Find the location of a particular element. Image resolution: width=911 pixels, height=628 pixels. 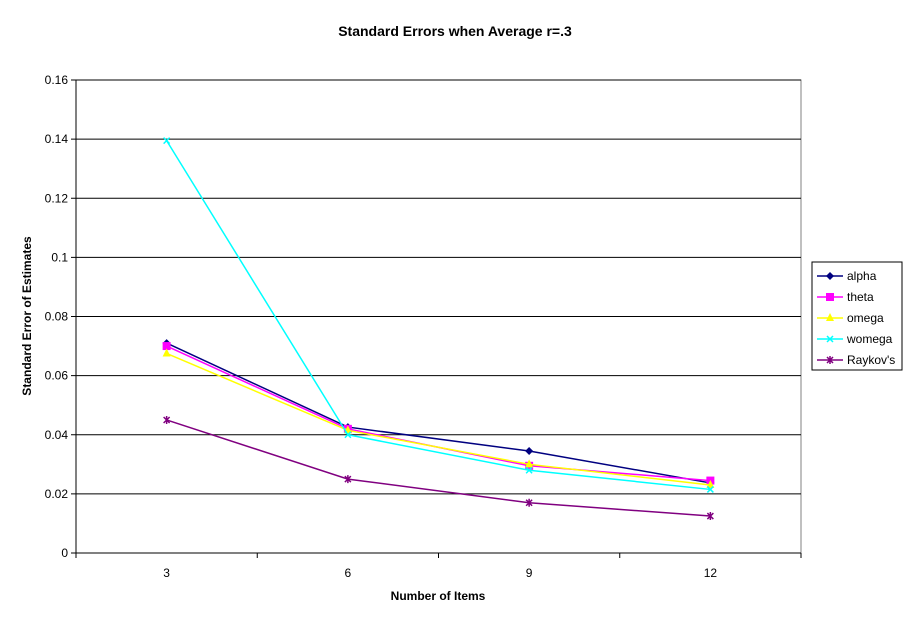

series-raykovs is located at coordinates (438, 468).